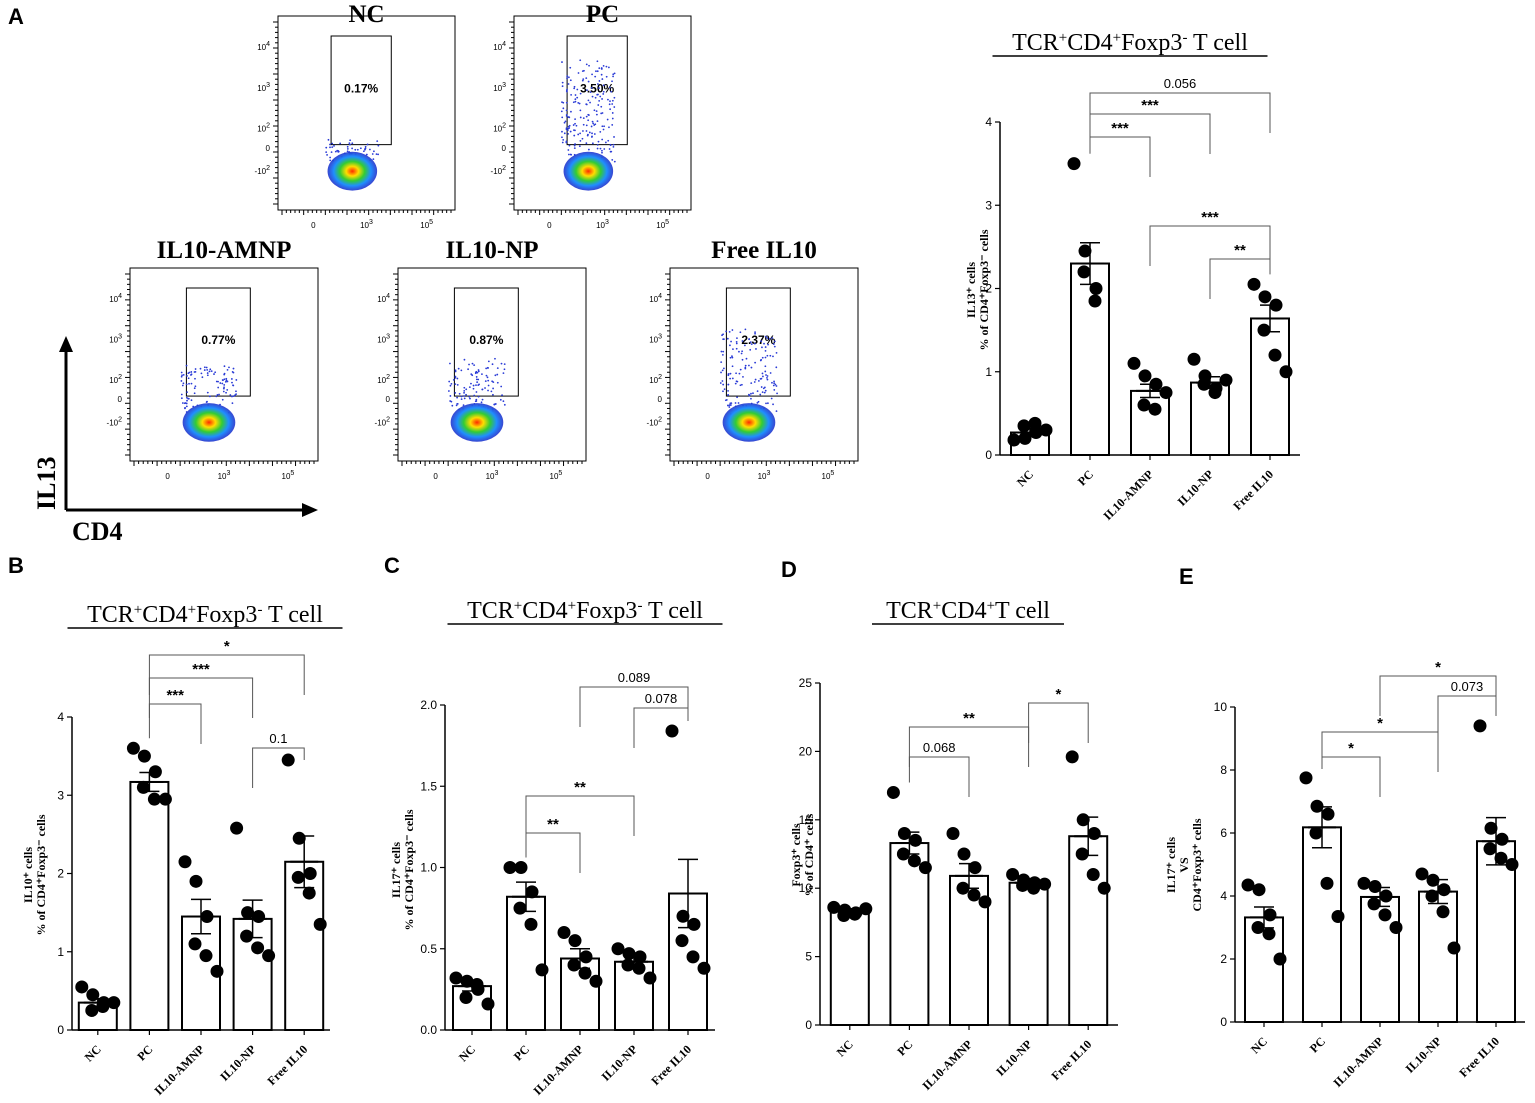 The image size is (1535, 1103). Describe the element at coordinates (606, 611) in the screenshot. I see `chart-title-part: Foxp3` at that location.